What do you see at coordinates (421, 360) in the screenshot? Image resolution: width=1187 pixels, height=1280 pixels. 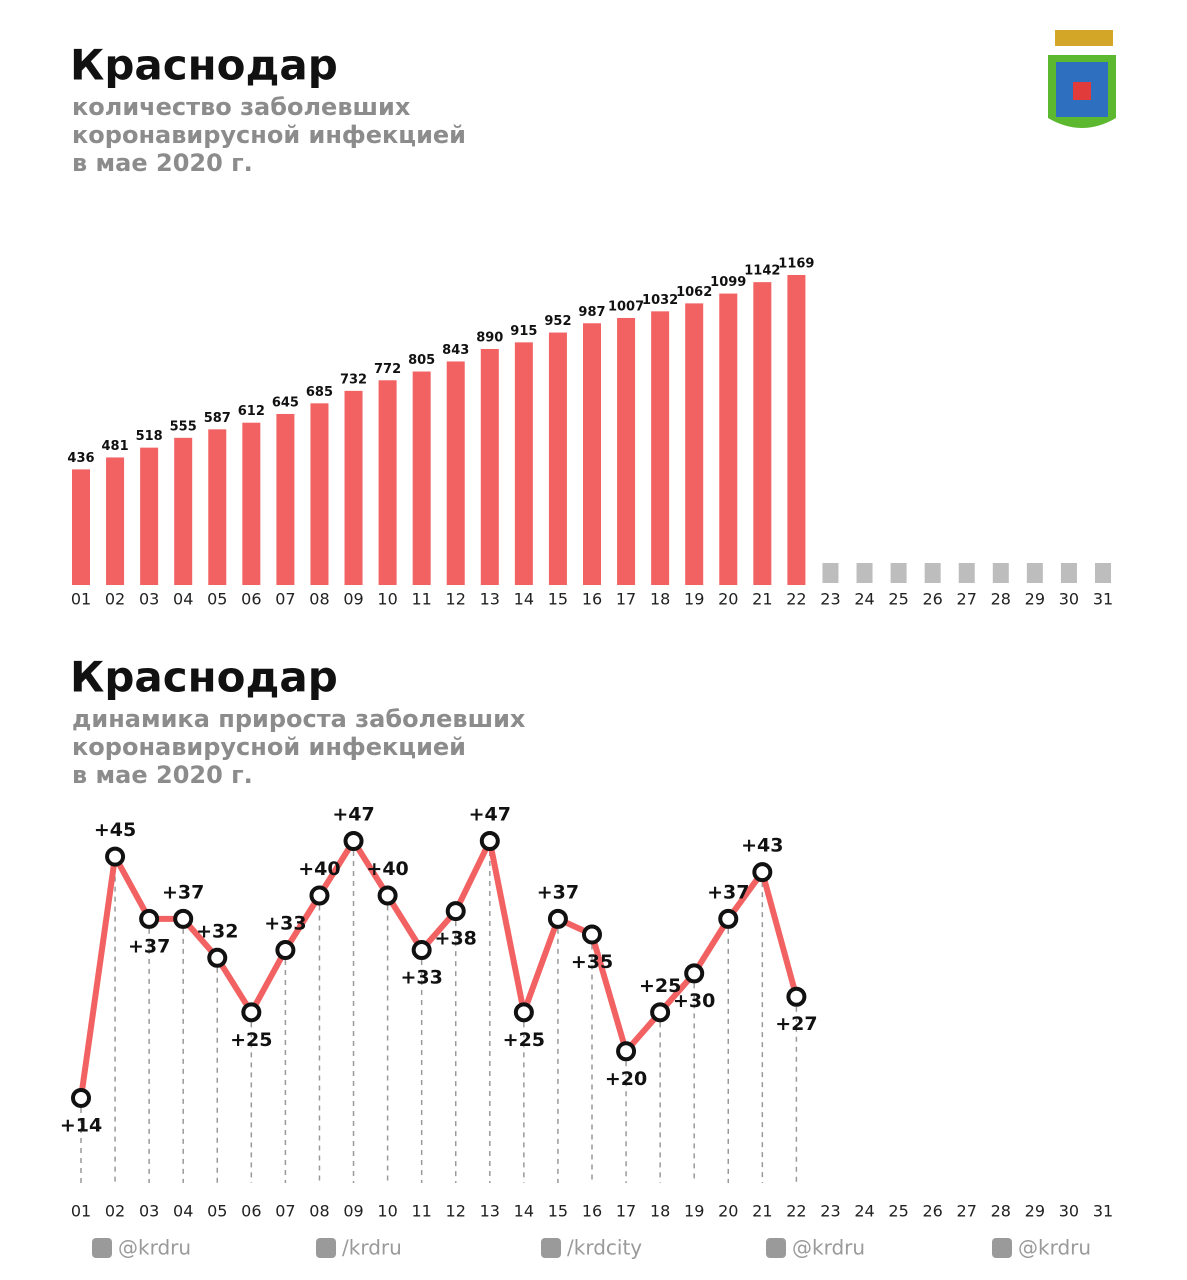 I see `data-label: 805` at bounding box center [421, 360].